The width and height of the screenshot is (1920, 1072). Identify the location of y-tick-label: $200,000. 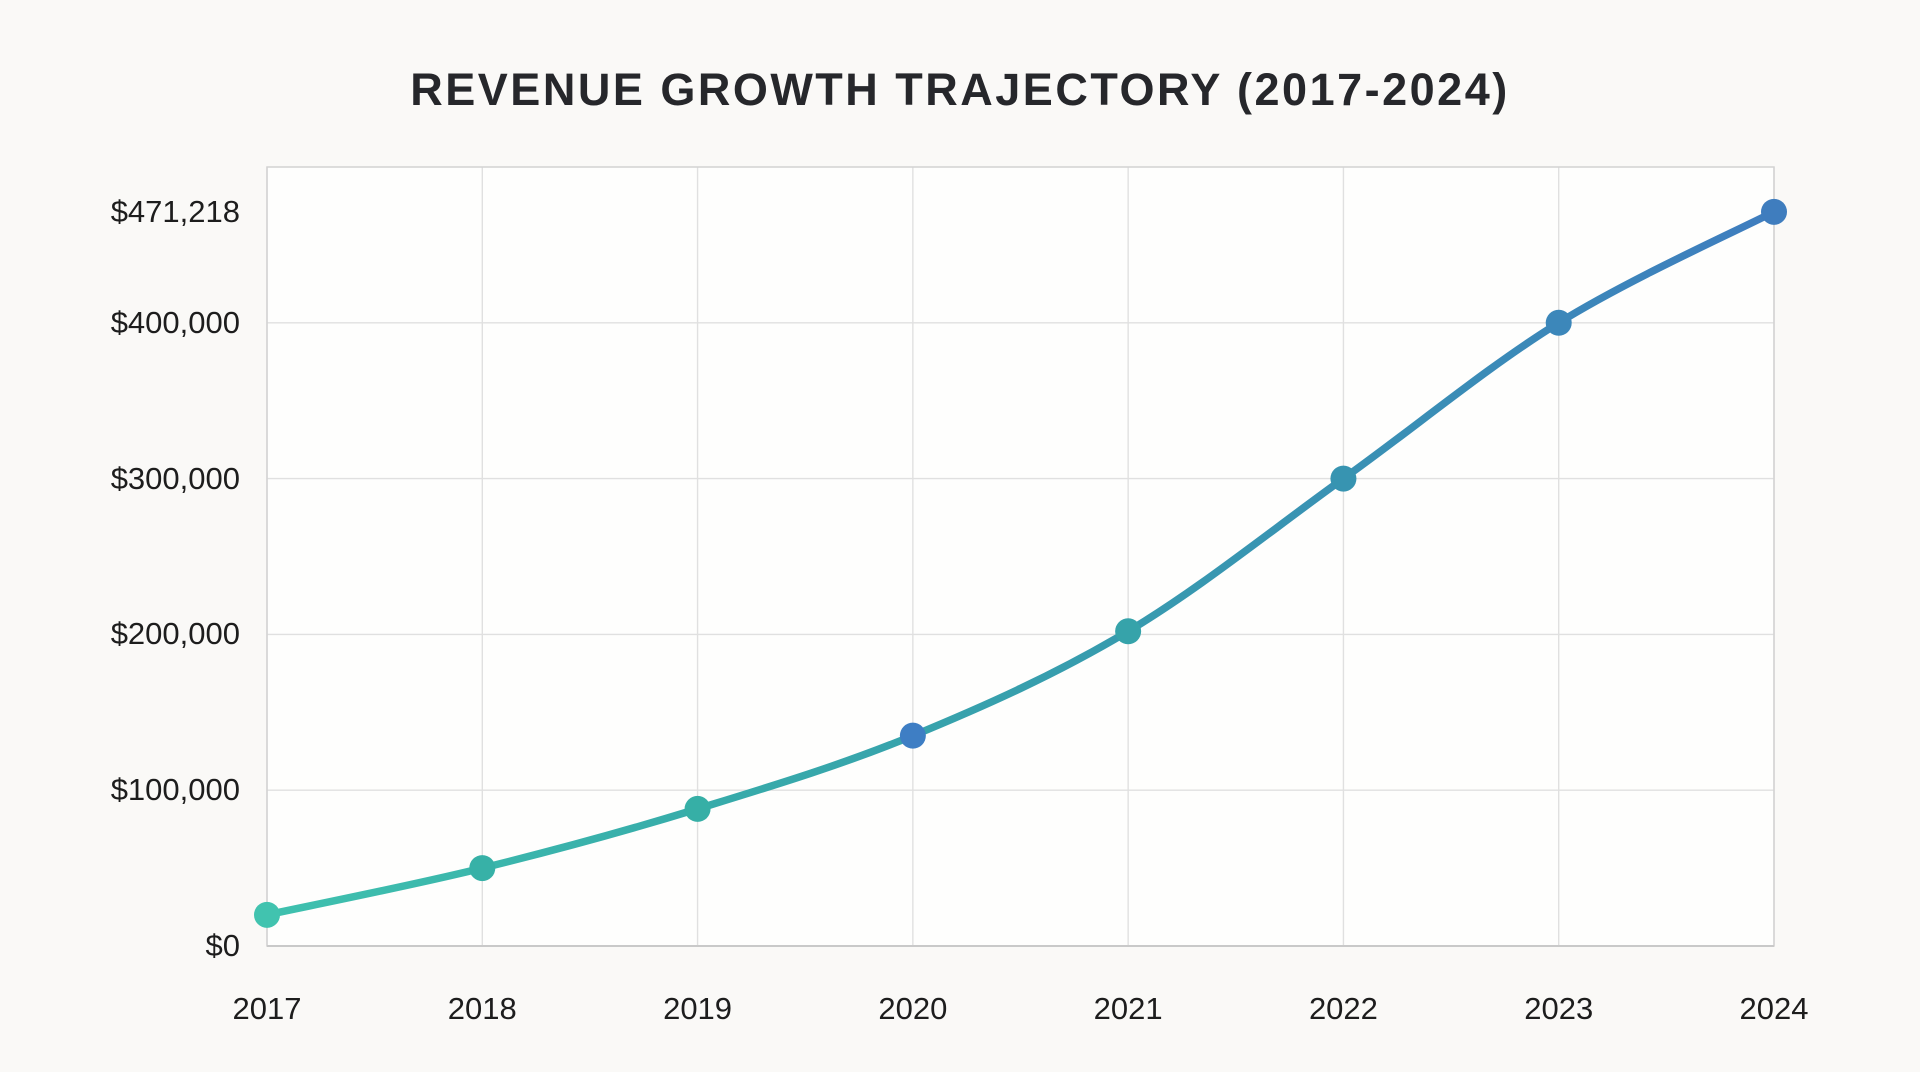
(175, 634).